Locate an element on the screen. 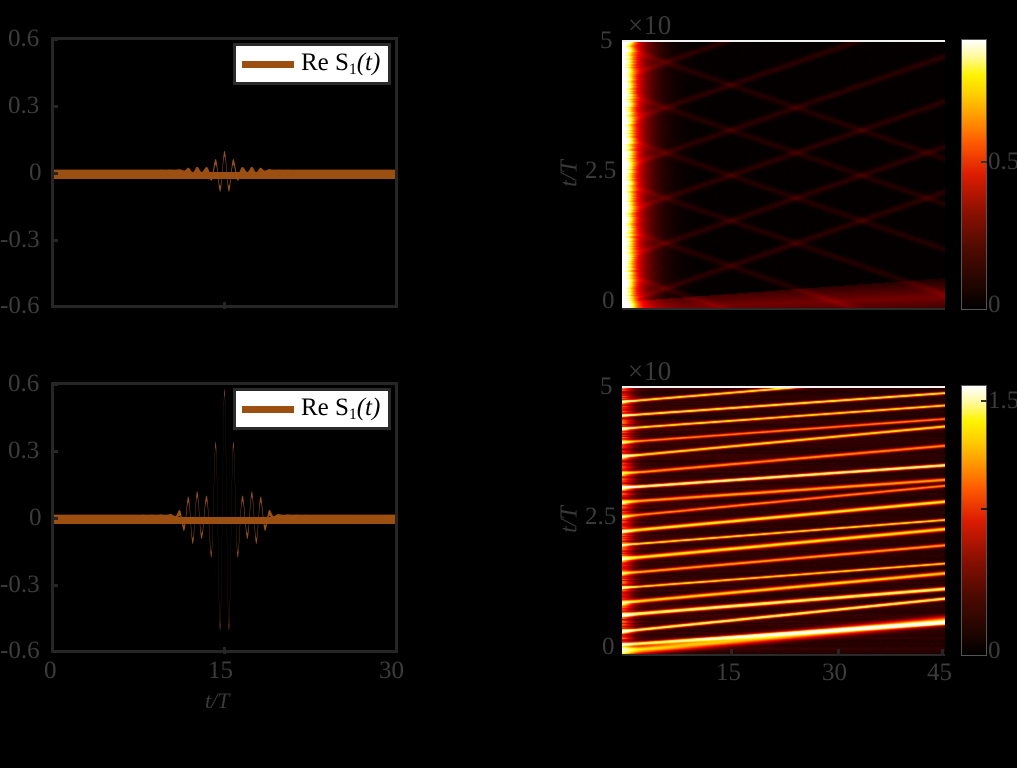 The height and width of the screenshot is (768, 1017). panel-bottom-left-lineplot is located at coordinates (224, 517).